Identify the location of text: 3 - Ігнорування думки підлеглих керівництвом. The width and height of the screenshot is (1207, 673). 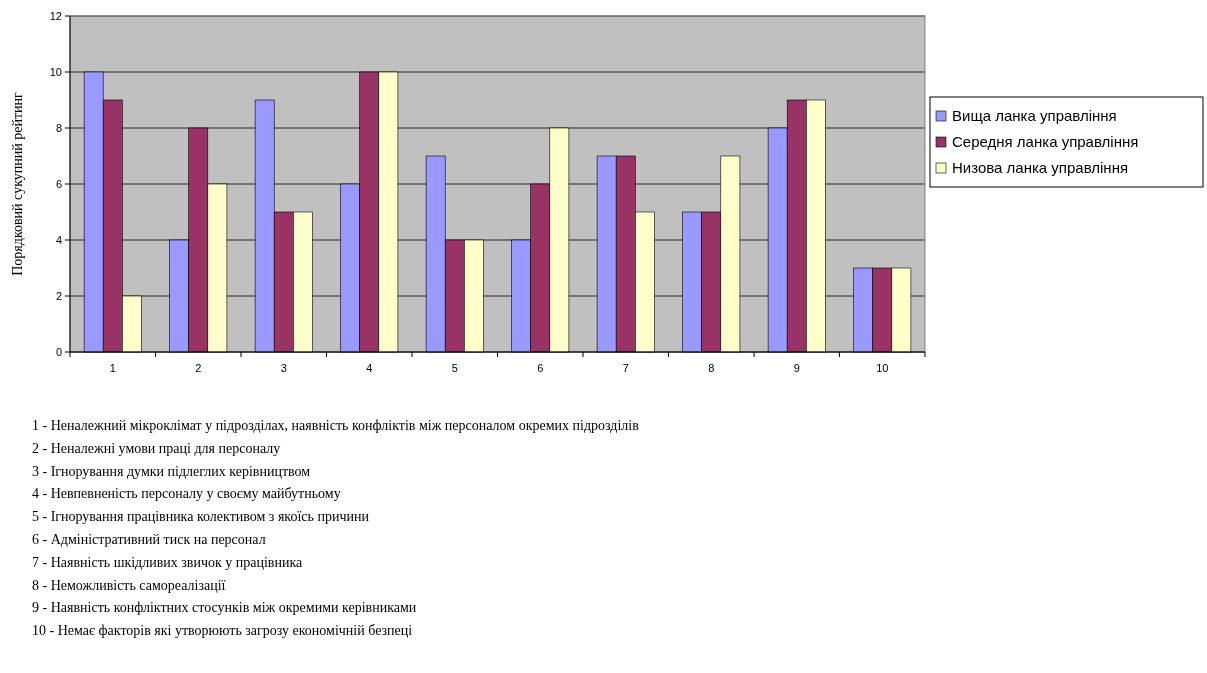
(171, 471).